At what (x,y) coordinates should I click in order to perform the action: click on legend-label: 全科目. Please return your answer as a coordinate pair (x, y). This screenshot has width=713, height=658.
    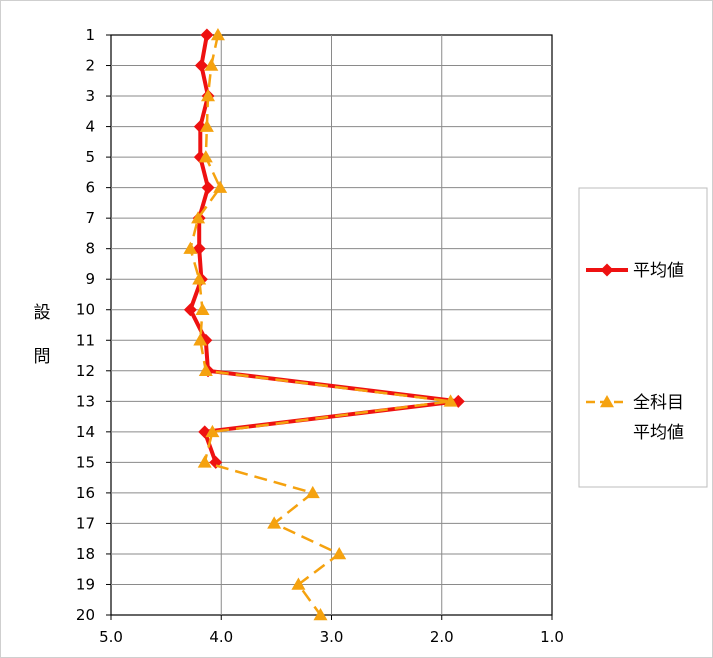
    Looking at the image, I should click on (658, 403).